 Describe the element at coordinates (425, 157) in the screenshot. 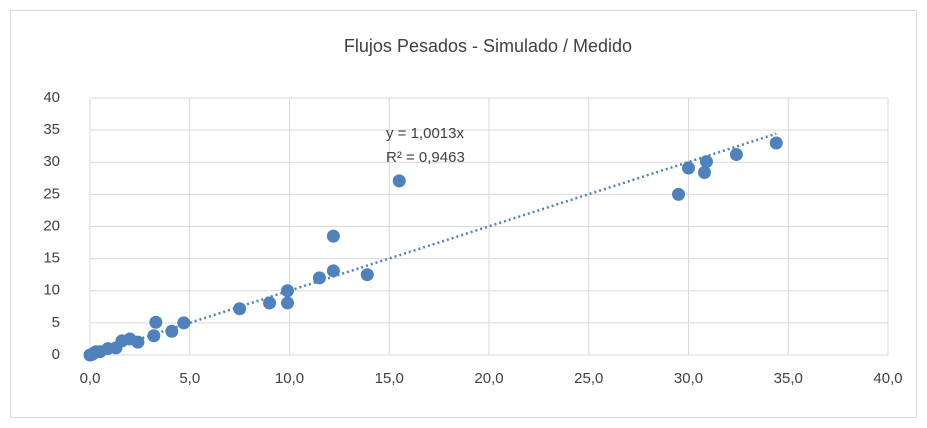

I see `trendline-r2: R² = 0,9463` at that location.